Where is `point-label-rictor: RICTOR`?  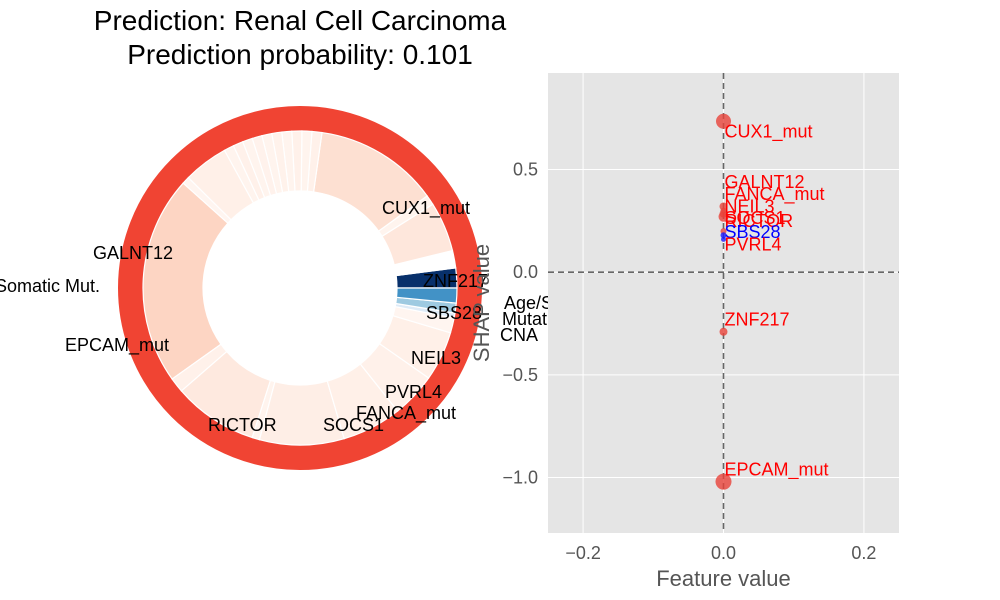 point-label-rictor: RICTOR is located at coordinates (759, 221).